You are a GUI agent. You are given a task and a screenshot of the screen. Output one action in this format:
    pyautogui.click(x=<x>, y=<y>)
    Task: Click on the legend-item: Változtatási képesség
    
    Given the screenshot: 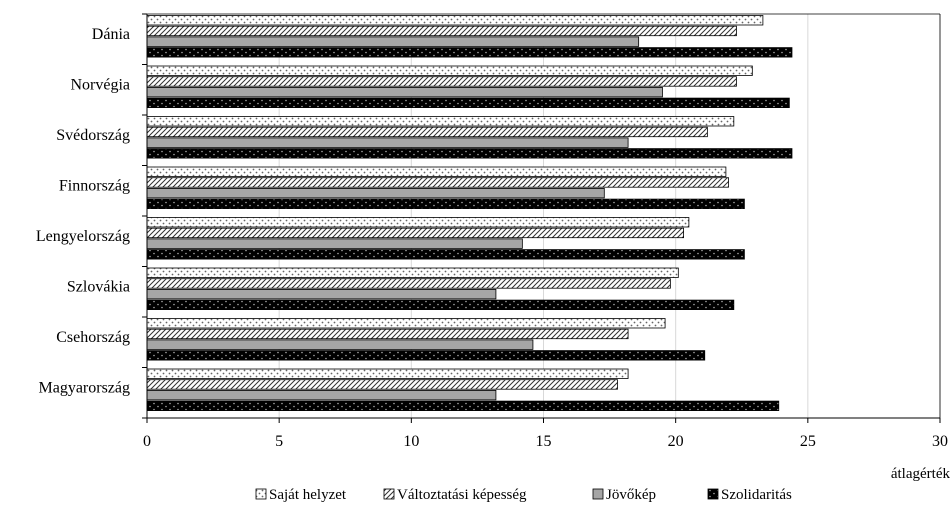 What is the action you would take?
    pyautogui.click(x=455, y=495)
    